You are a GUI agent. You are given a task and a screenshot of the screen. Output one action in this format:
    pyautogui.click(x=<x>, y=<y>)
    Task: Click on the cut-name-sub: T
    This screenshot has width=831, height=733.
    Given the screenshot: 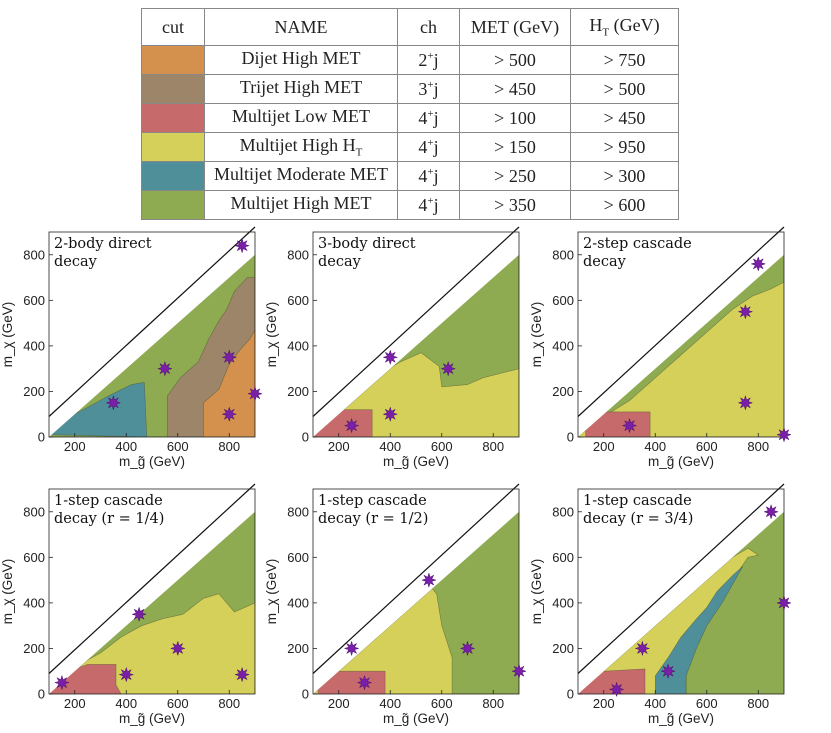 What is the action you would take?
    pyautogui.click(x=359, y=152)
    